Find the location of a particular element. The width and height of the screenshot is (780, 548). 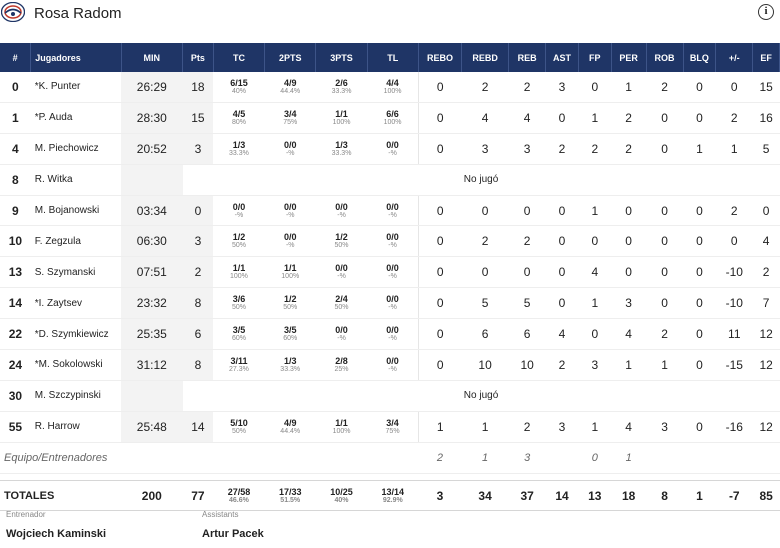

p3-cell: 0/0 -% is located at coordinates (341, 334).